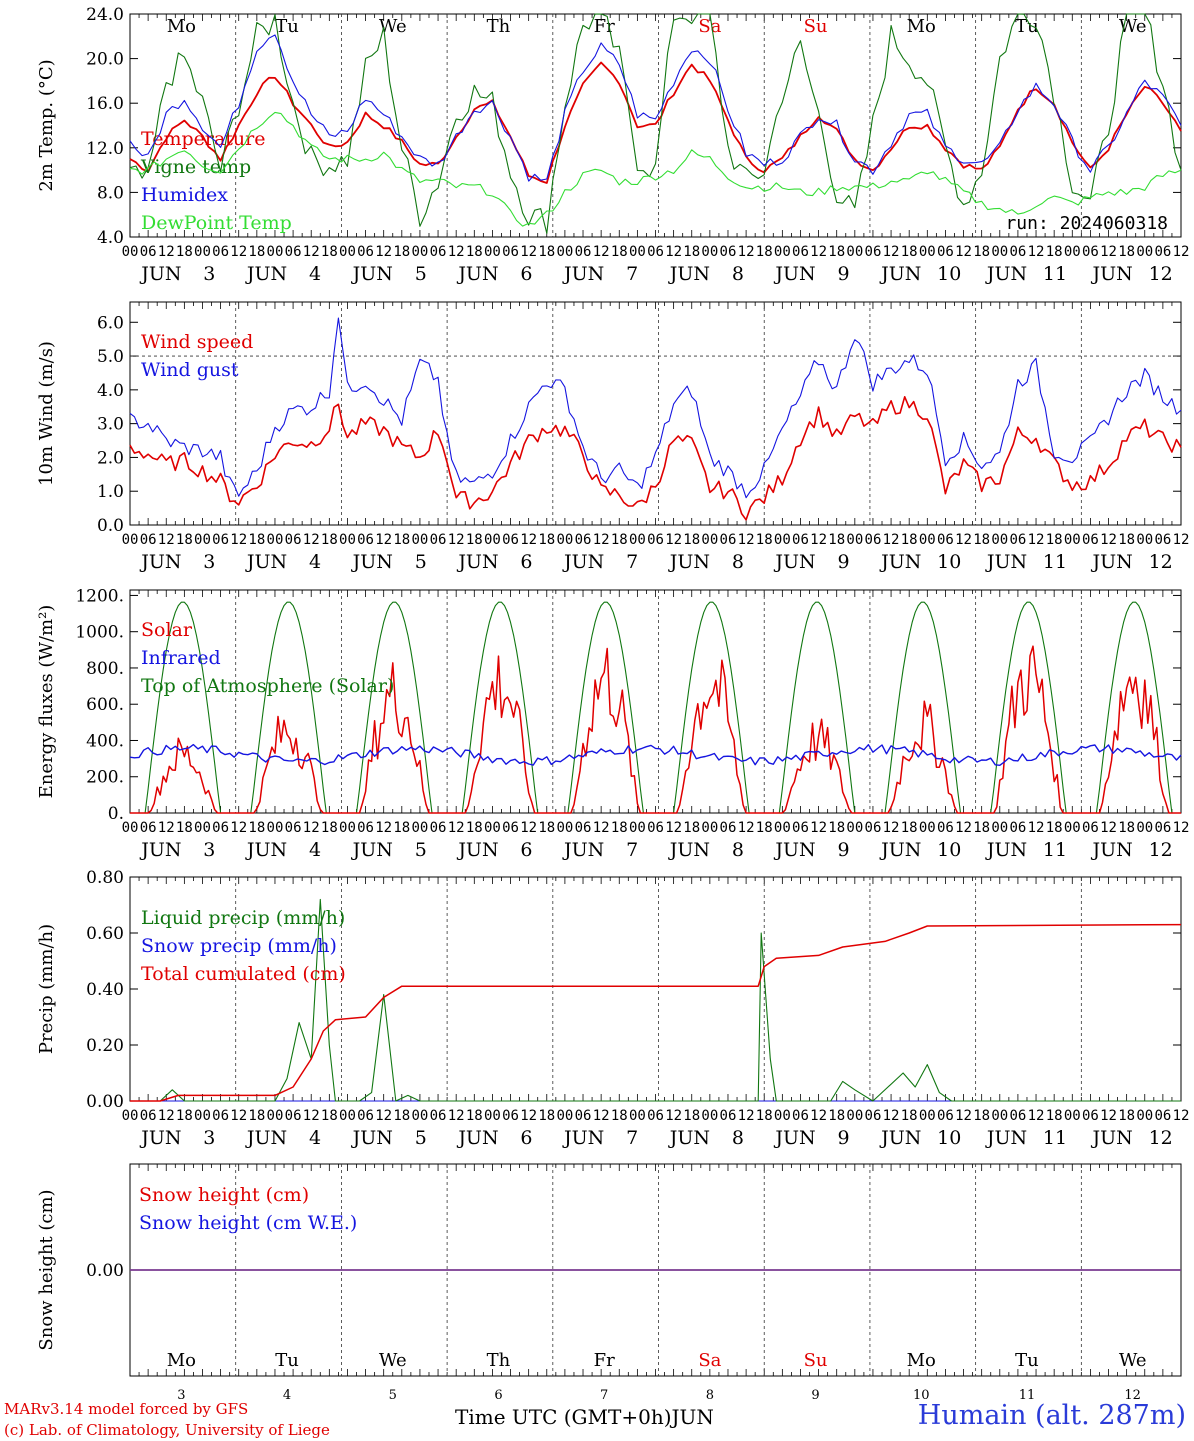  I want to click on series-line-infrared, so click(655, 754).